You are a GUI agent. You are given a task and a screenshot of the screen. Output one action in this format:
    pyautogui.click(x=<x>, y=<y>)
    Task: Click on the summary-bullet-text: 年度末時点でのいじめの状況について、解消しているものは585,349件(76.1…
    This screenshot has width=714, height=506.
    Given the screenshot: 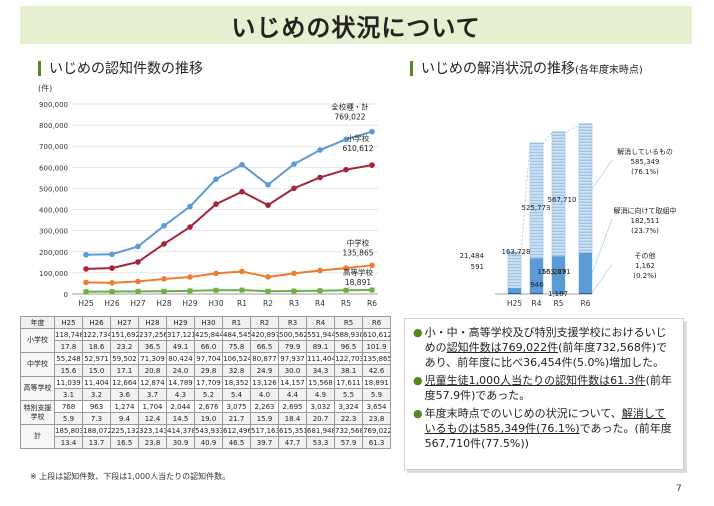 What is the action you would take?
    pyautogui.click(x=550, y=428)
    